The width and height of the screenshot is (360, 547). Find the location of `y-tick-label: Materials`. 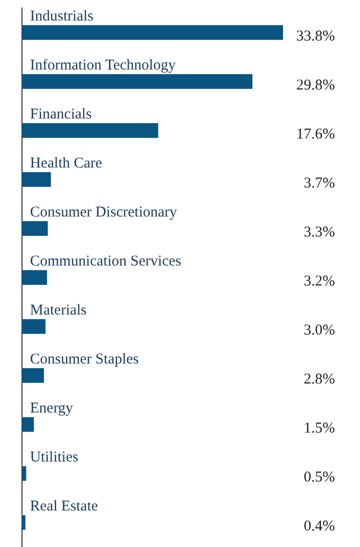

y-tick-label: Materials is located at coordinates (58, 310).